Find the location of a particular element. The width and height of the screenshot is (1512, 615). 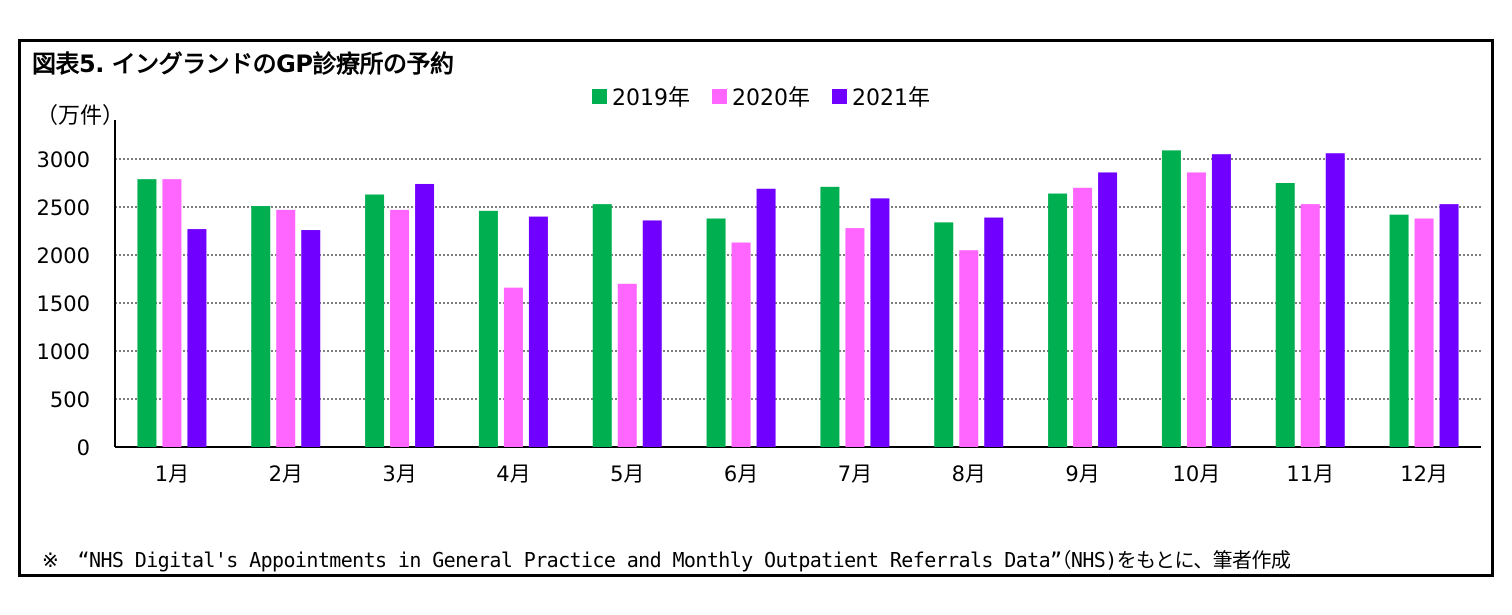

y-tick-label-2500: 2500 is located at coordinates (63, 208).